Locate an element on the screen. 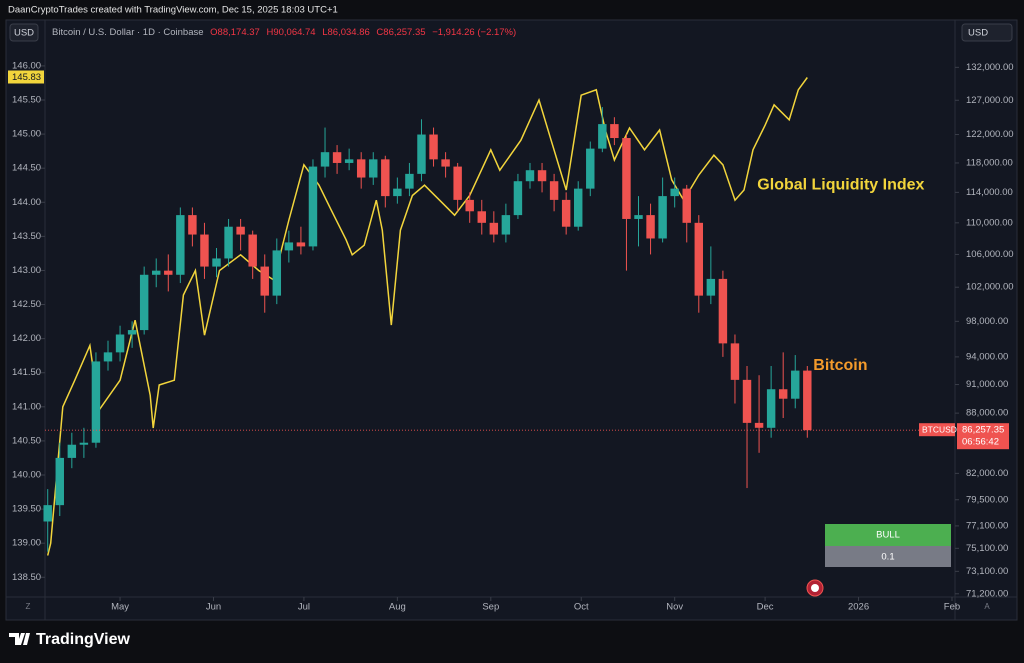 This screenshot has height=663, width=1024. series-annotation: Global Liquidity Index is located at coordinates (840, 184).